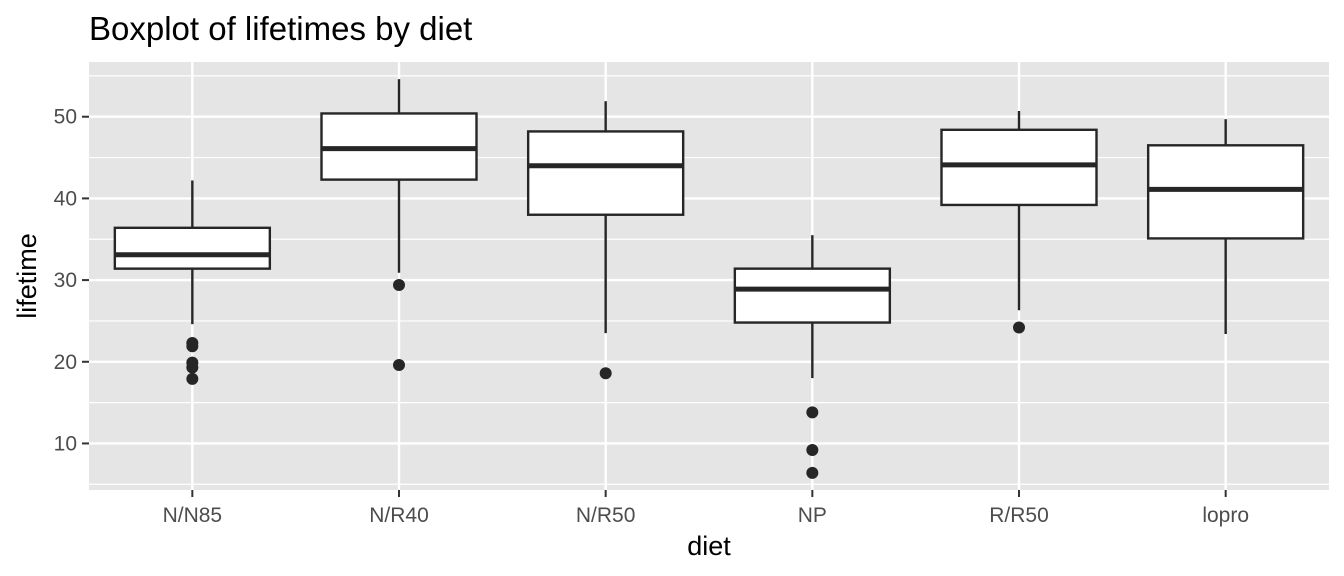 This screenshot has width=1344, height=576. What do you see at coordinates (65, 280) in the screenshot?
I see `y-tick-label: 30` at bounding box center [65, 280].